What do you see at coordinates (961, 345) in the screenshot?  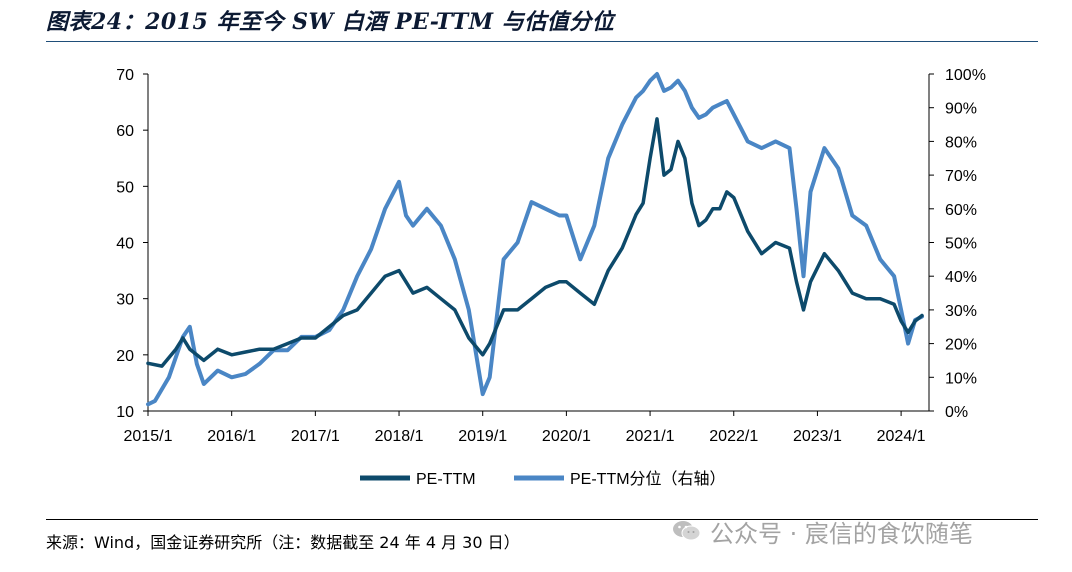 I see `right-tick-label: 20%` at bounding box center [961, 345].